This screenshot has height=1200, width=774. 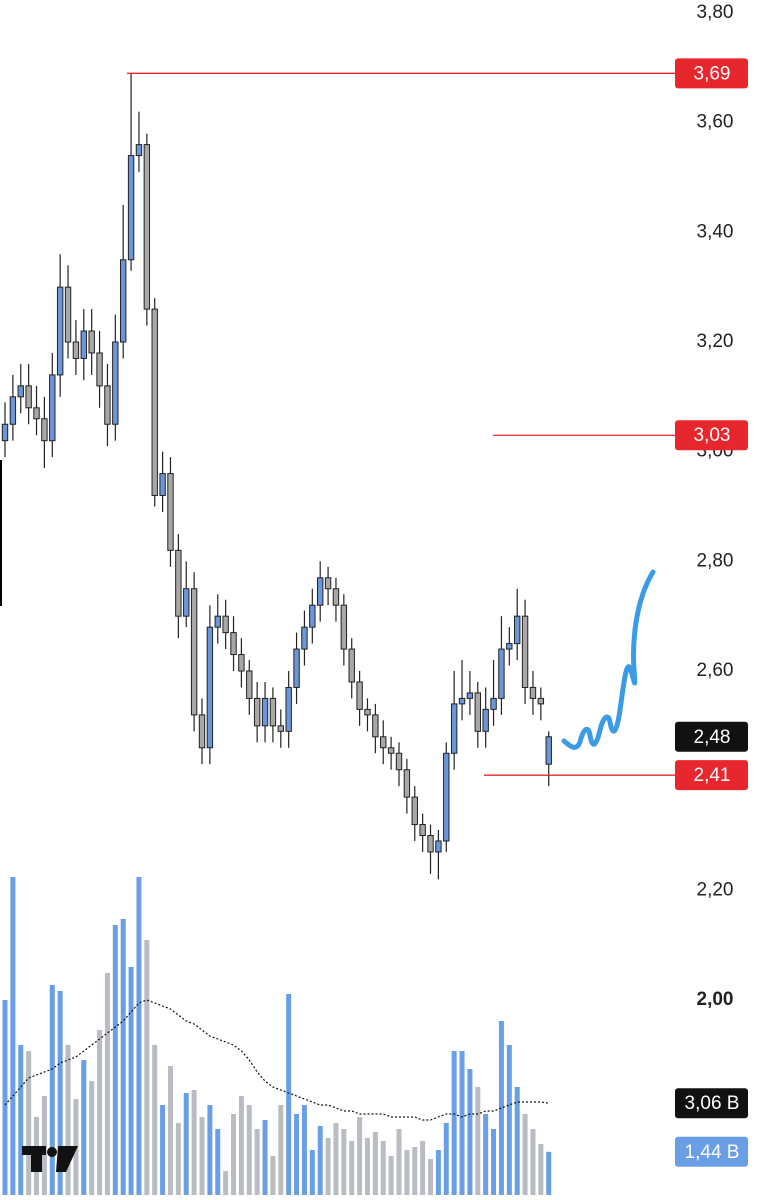 I want to click on last-price-tag: 2,48, so click(x=712, y=737).